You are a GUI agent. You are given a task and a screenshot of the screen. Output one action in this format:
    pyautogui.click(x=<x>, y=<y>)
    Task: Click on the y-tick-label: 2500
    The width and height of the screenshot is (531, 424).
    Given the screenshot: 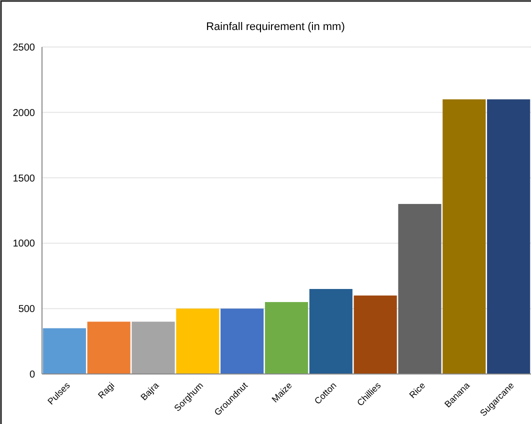 What is the action you would take?
    pyautogui.click(x=24, y=48)
    